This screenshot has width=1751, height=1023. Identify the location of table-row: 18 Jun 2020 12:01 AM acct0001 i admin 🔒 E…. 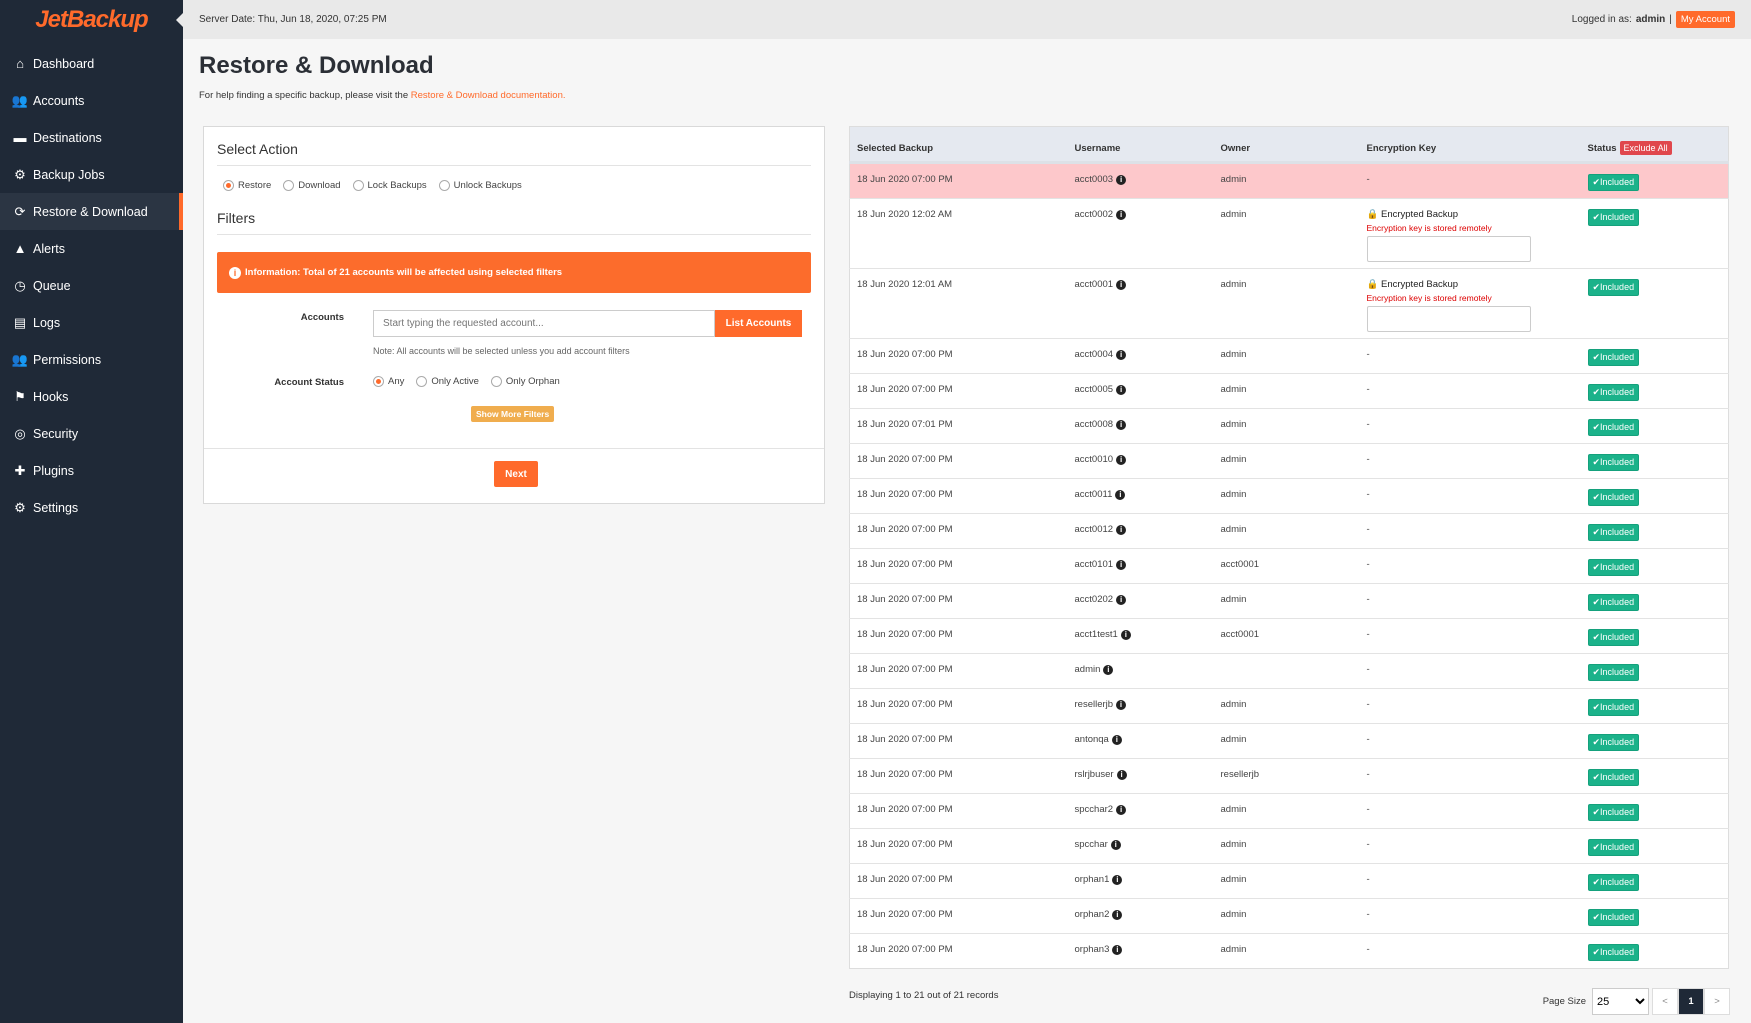
(1289, 303).